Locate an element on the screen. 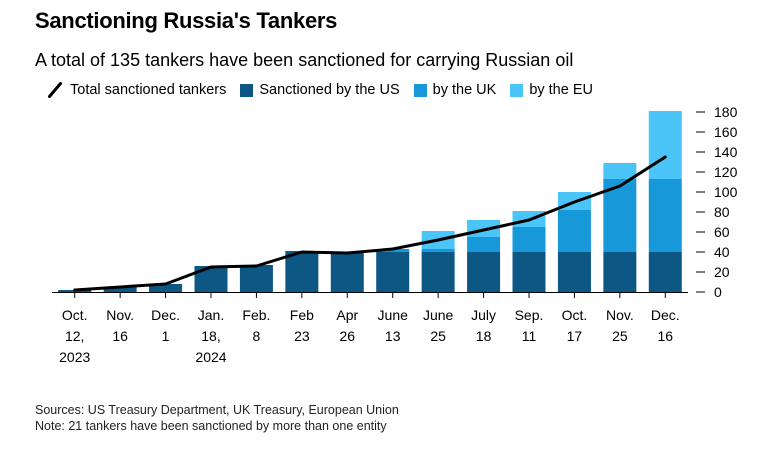  legend-swatch-uk is located at coordinates (420, 90).